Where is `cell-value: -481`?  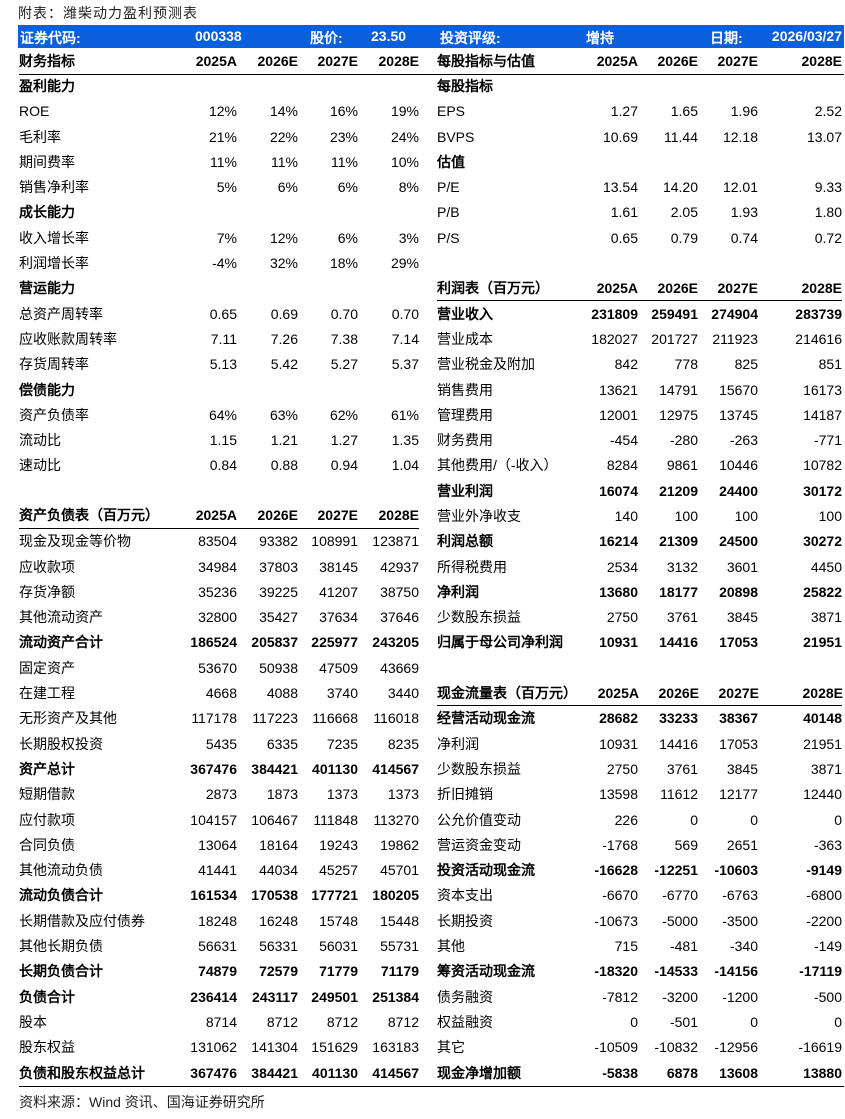
cell-value: -481 is located at coordinates (683, 946).